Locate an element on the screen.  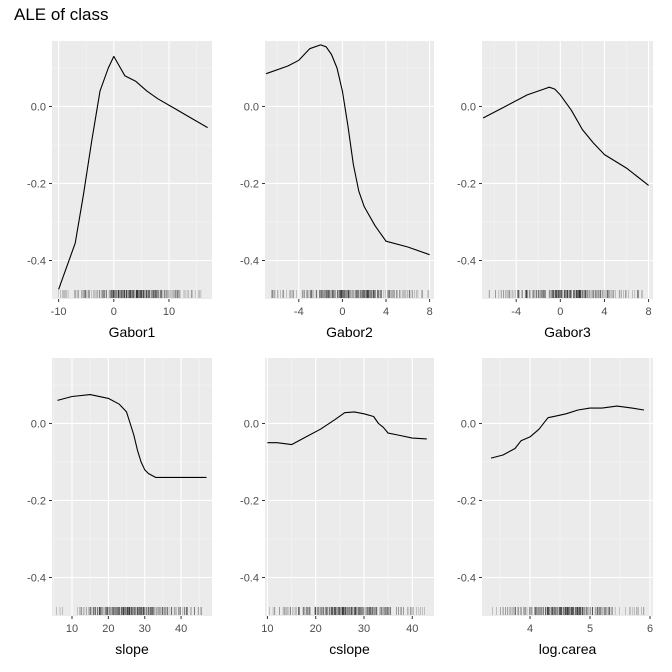
panel-2: -0.4 -0.2 0.0 -4 0 4 8 Gabor2 is located at coordinates (337, 190).